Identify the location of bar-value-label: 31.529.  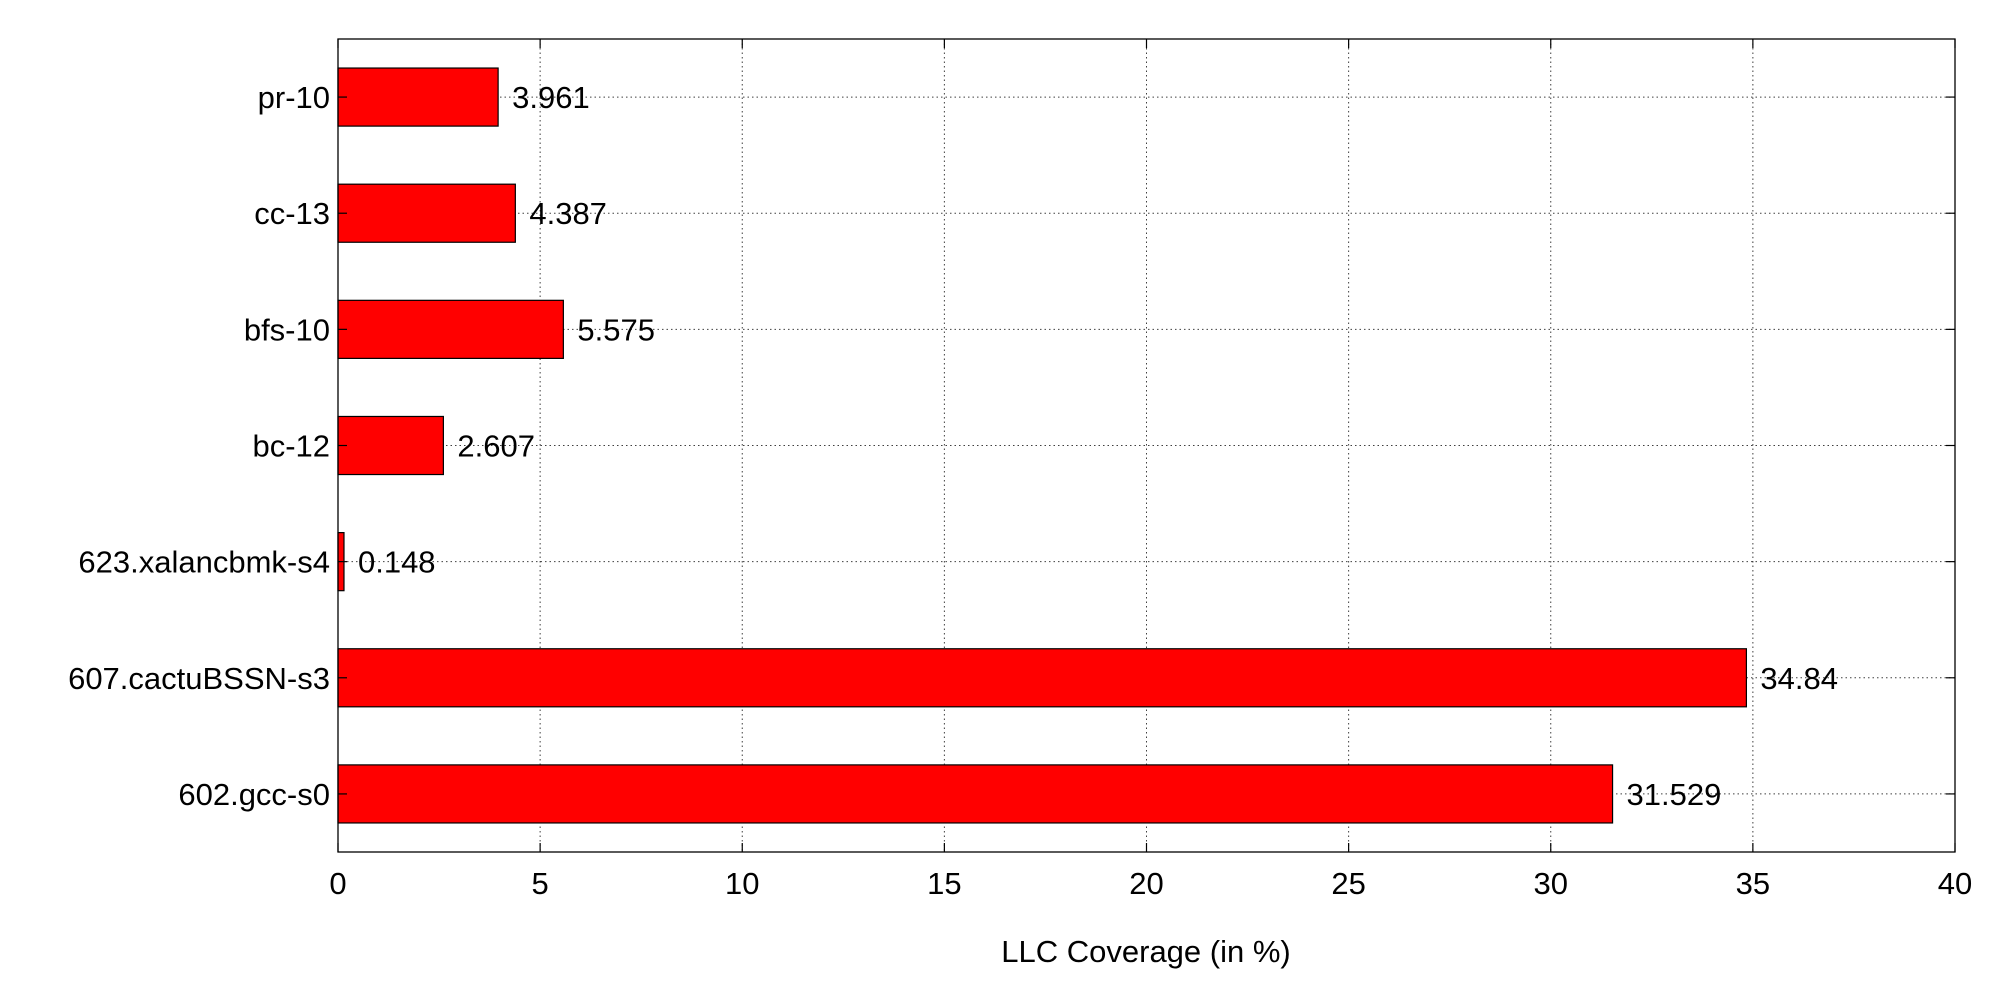
(1674, 794).